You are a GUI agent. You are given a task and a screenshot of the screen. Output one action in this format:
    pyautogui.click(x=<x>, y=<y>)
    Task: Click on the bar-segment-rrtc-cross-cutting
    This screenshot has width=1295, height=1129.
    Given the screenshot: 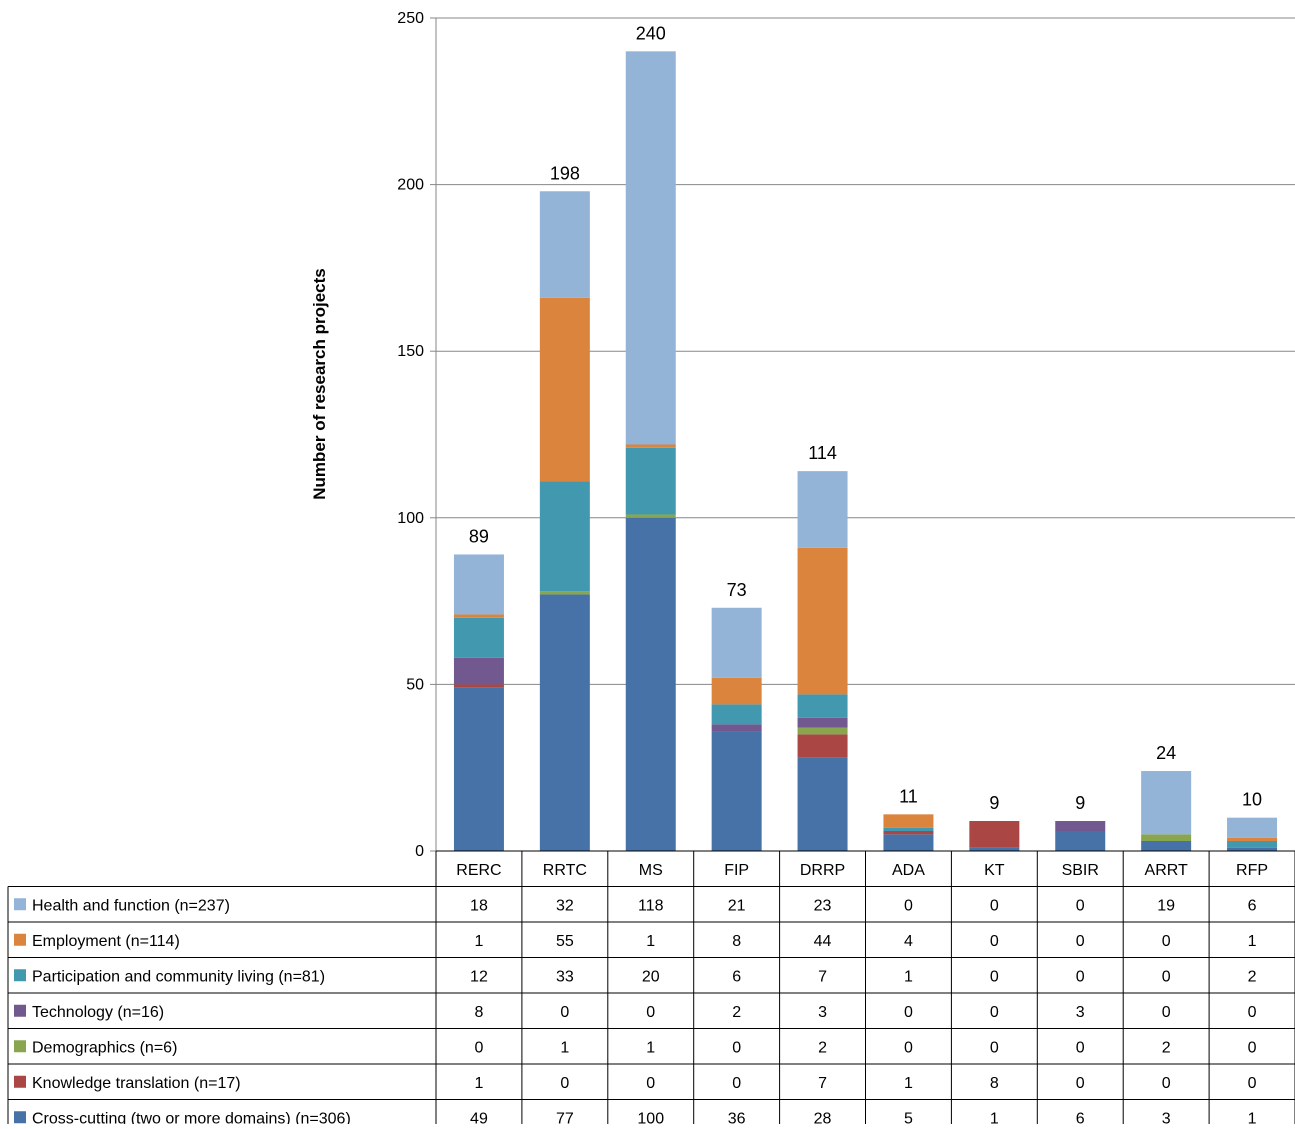 What is the action you would take?
    pyautogui.click(x=564, y=722)
    